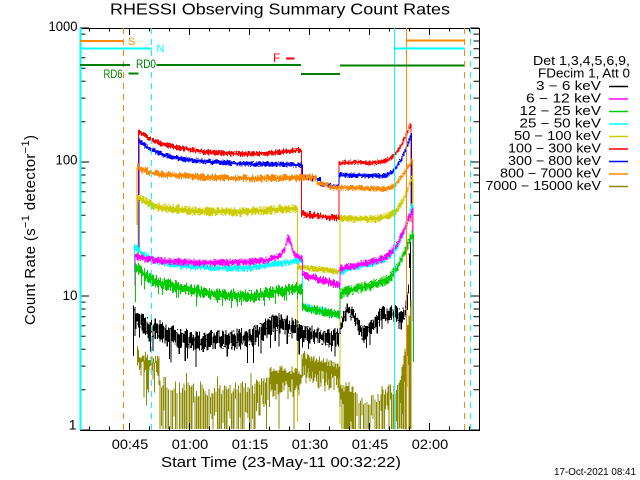 This screenshot has width=640, height=480. Describe the element at coordinates (113, 74) in the screenshot. I see `svg-text: RD6` at that location.